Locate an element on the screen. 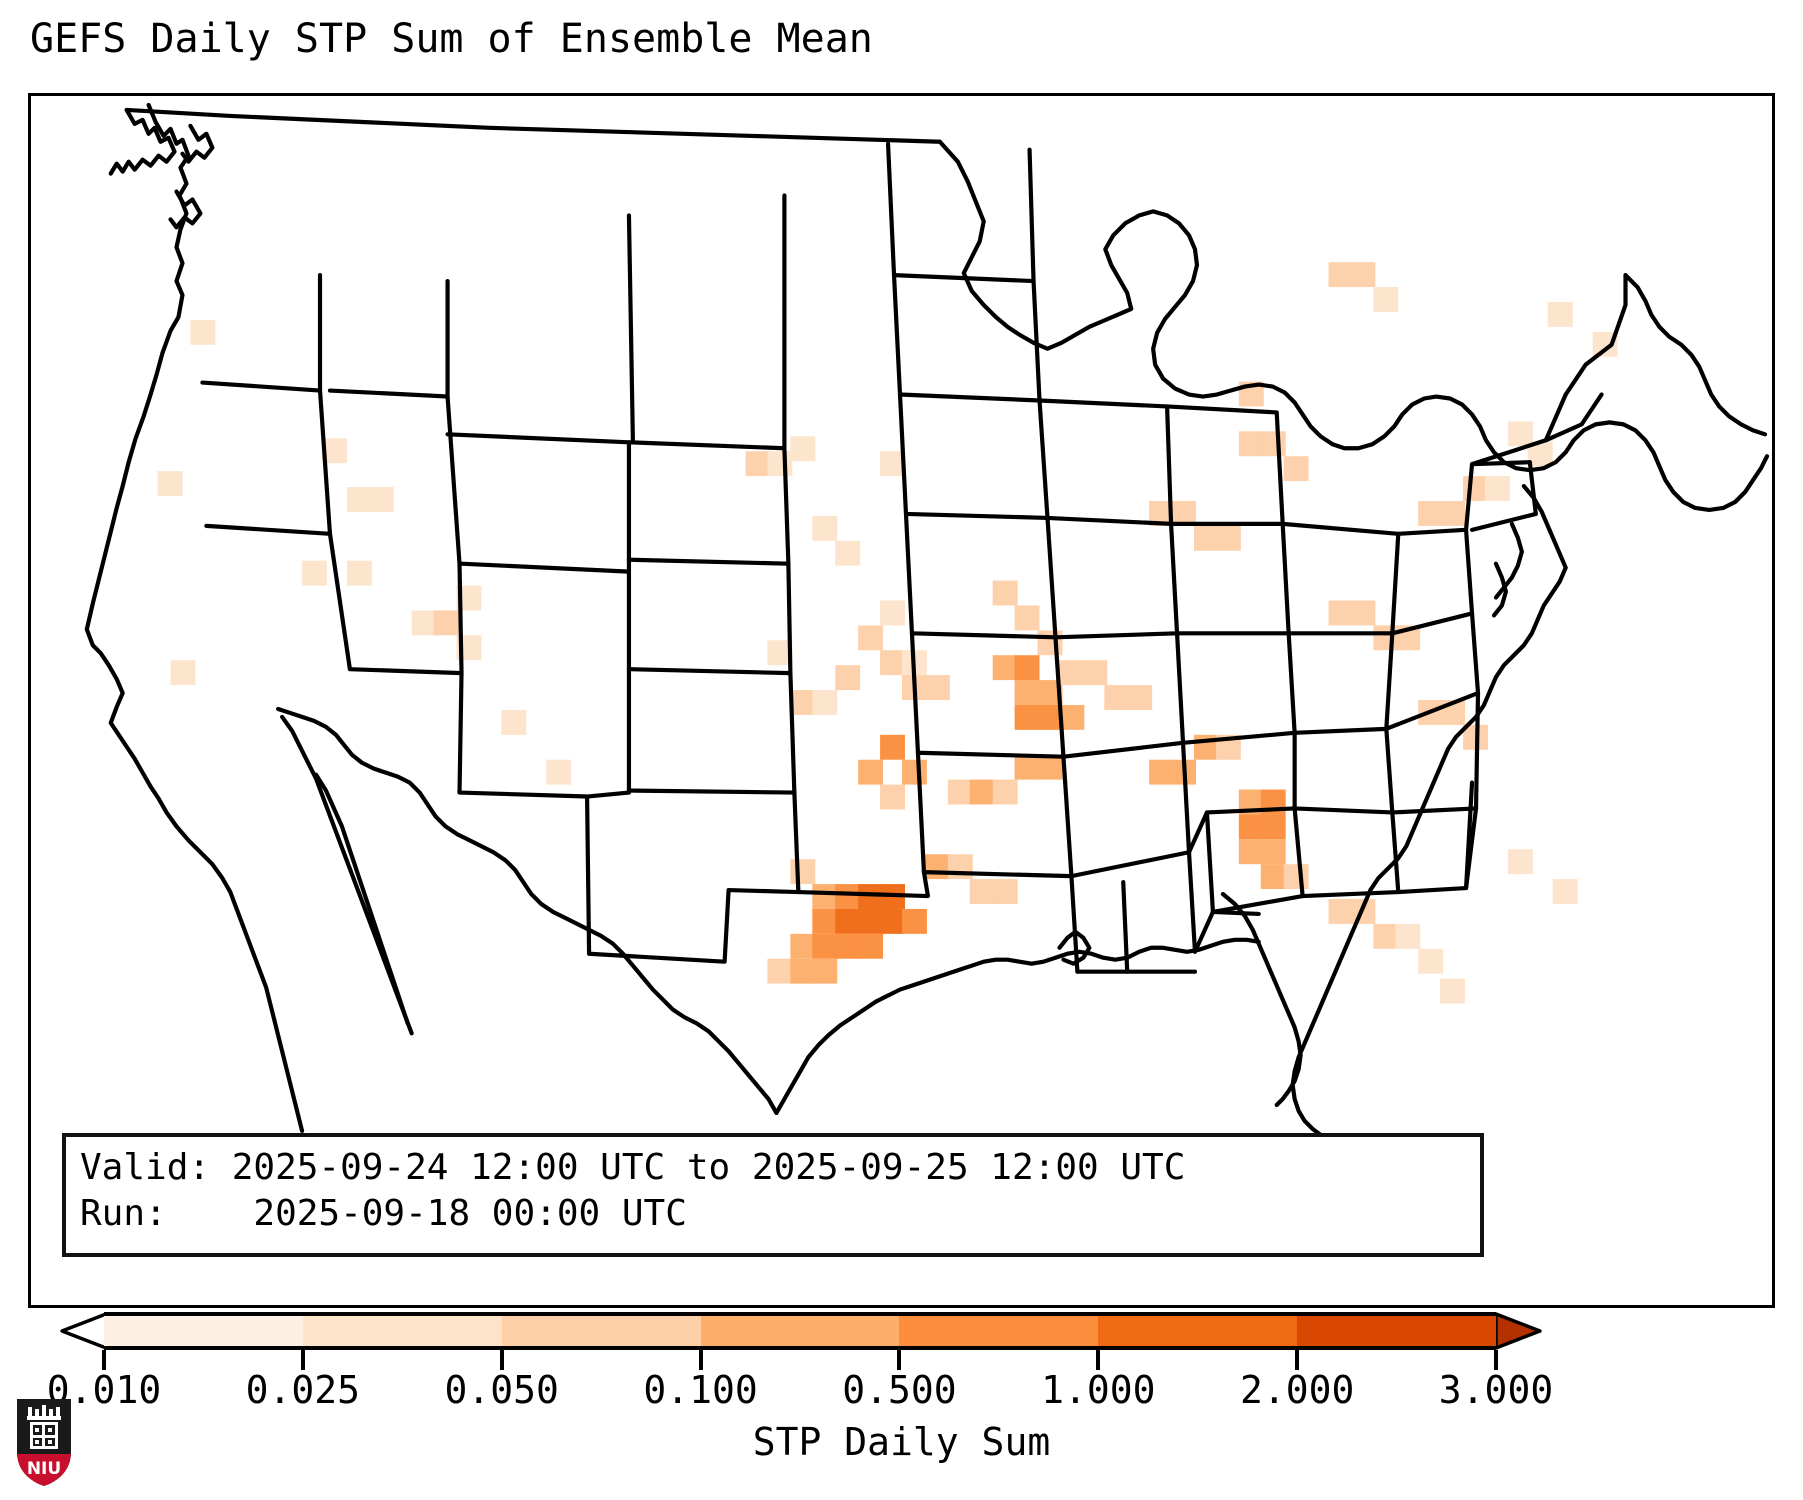  colorbar-gradient is located at coordinates (800, 1331).